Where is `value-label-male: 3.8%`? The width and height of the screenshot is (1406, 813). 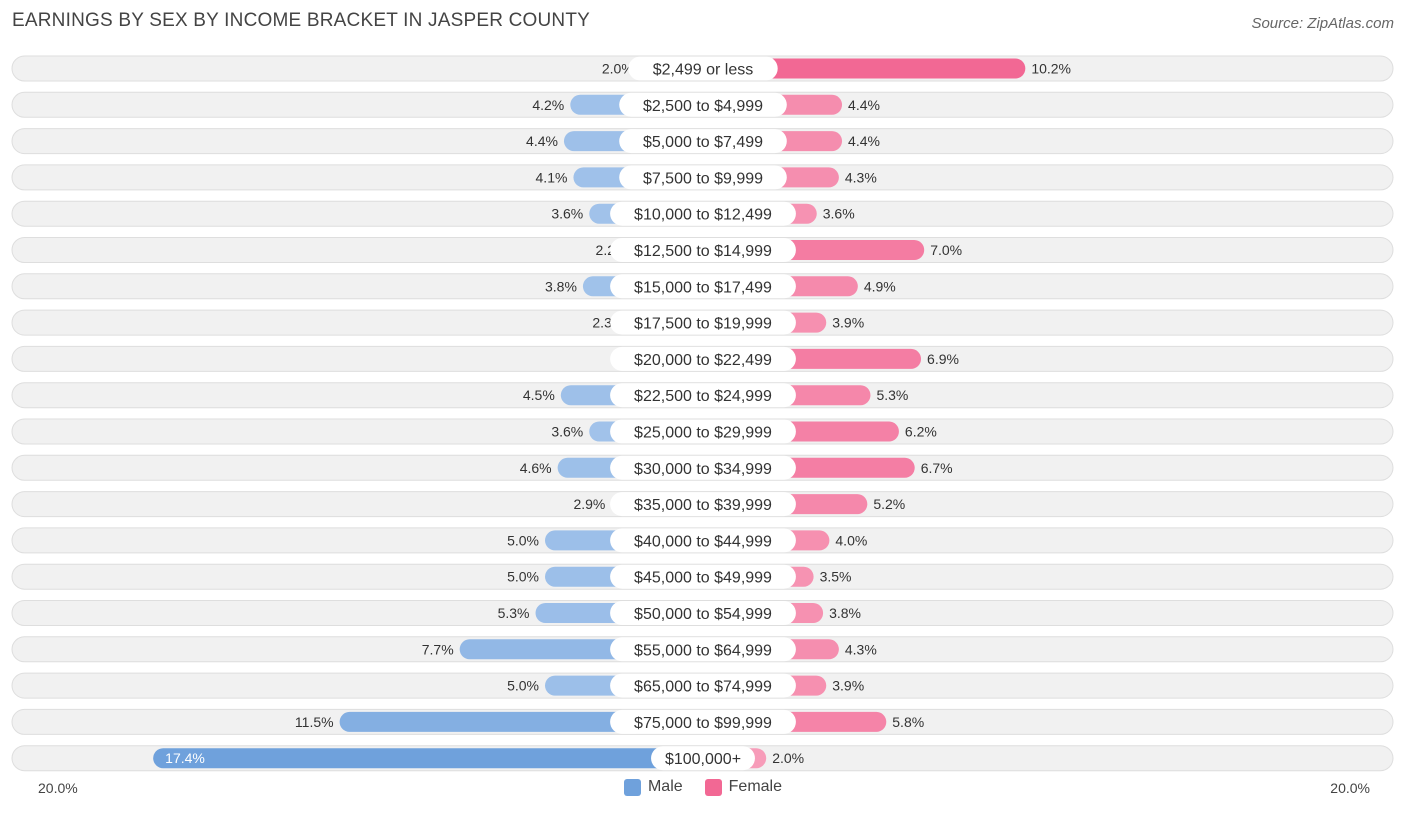
value-label-male: 3.8% is located at coordinates (561, 286).